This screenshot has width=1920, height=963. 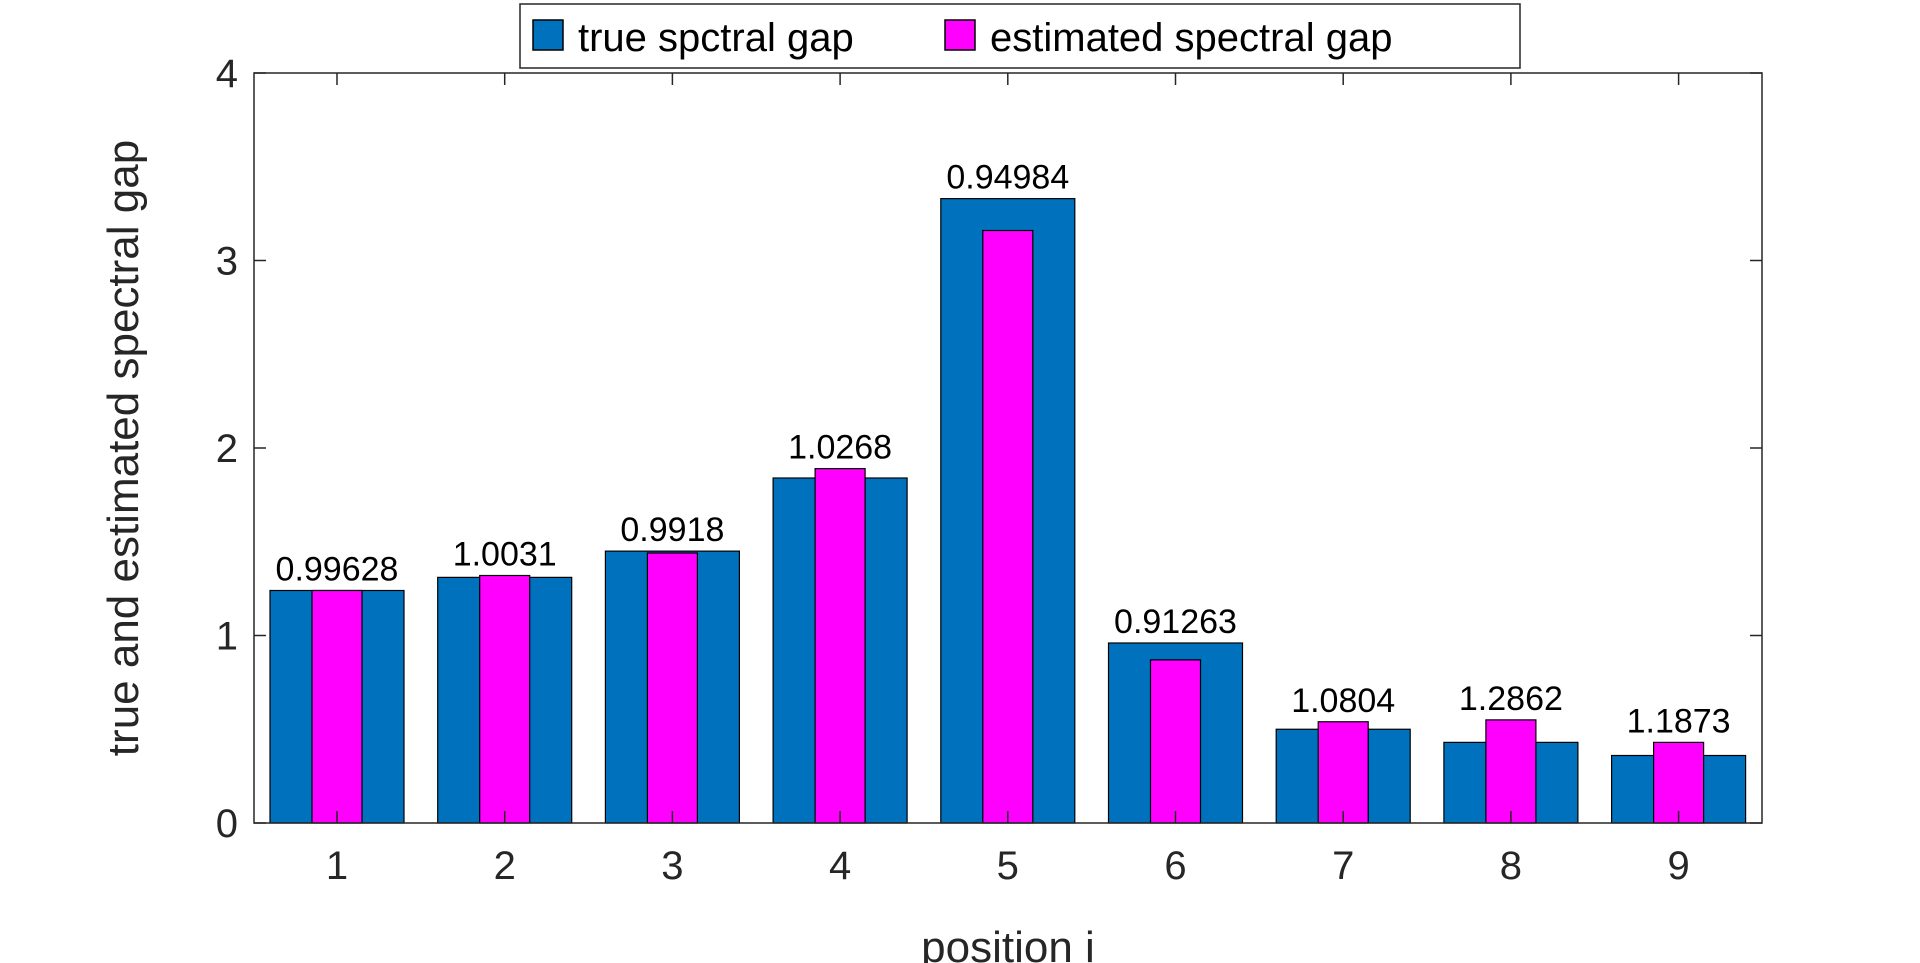 I want to click on y-axis-title: true and estimated spectral gap, so click(x=123, y=448).